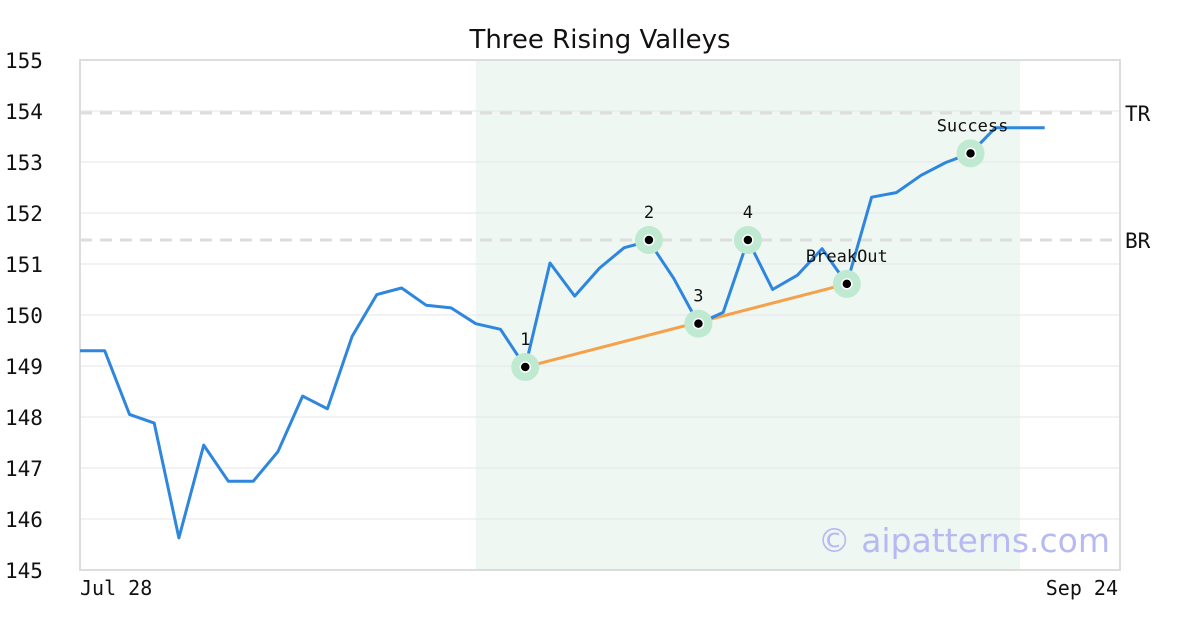 The width and height of the screenshot is (1200, 630). What do you see at coordinates (973, 126) in the screenshot?
I see `point-label-success: Success` at bounding box center [973, 126].